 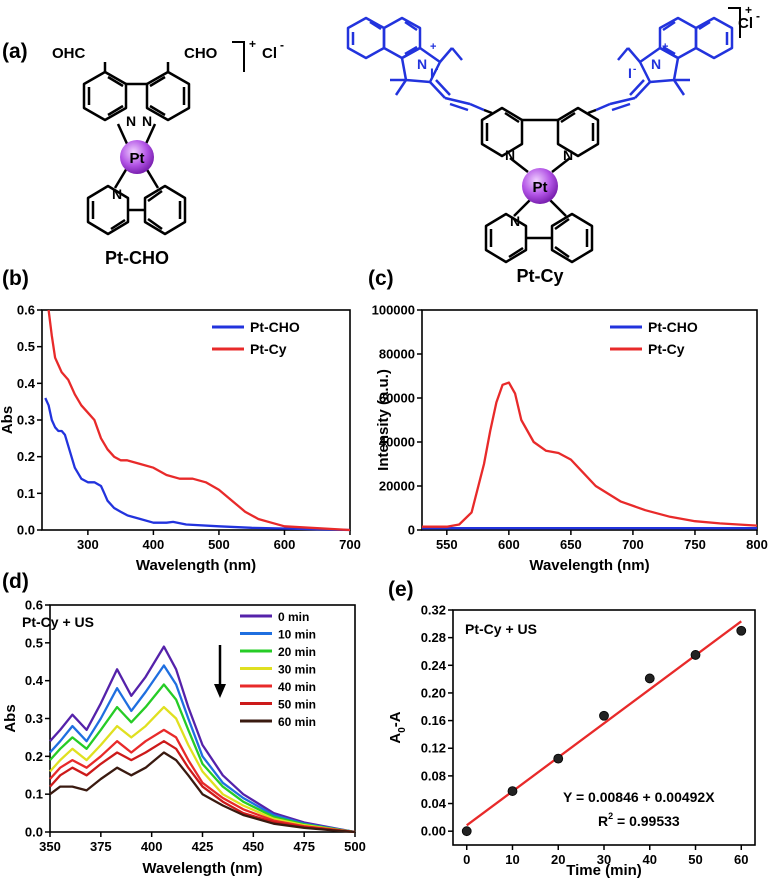 What do you see at coordinates (282, 45) in the screenshot?
I see `ptcho-counterion-charge: -` at bounding box center [282, 45].